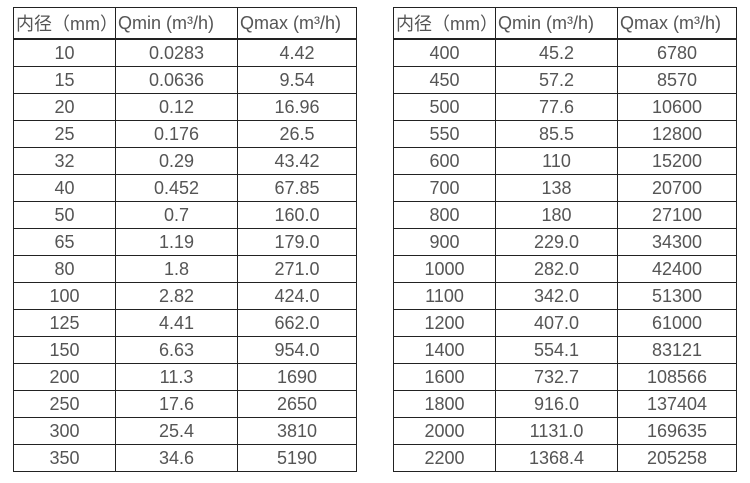  What do you see at coordinates (64, 215) in the screenshot?
I see `cell: 50` at bounding box center [64, 215].